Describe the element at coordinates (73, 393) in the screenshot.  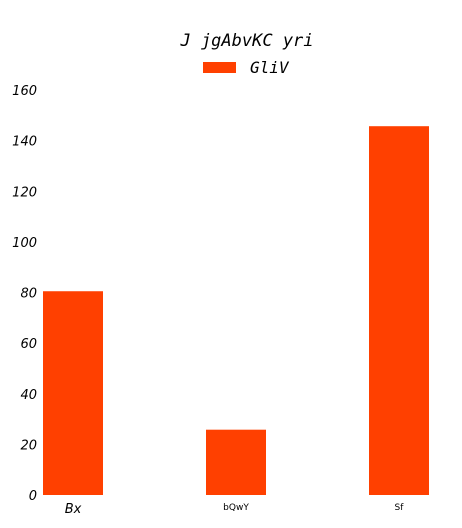
I see `bar-Bx` at that location.